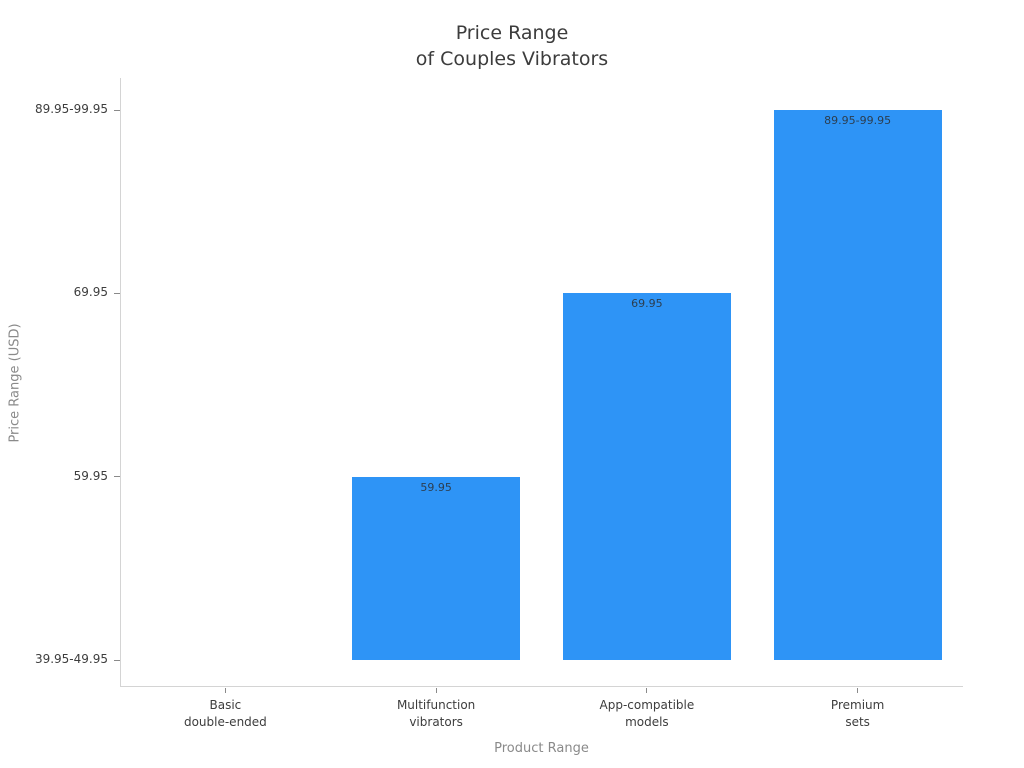 This screenshot has width=1024, height=768. What do you see at coordinates (857, 722) in the screenshot?
I see `x-tick-label-line: sets` at bounding box center [857, 722].